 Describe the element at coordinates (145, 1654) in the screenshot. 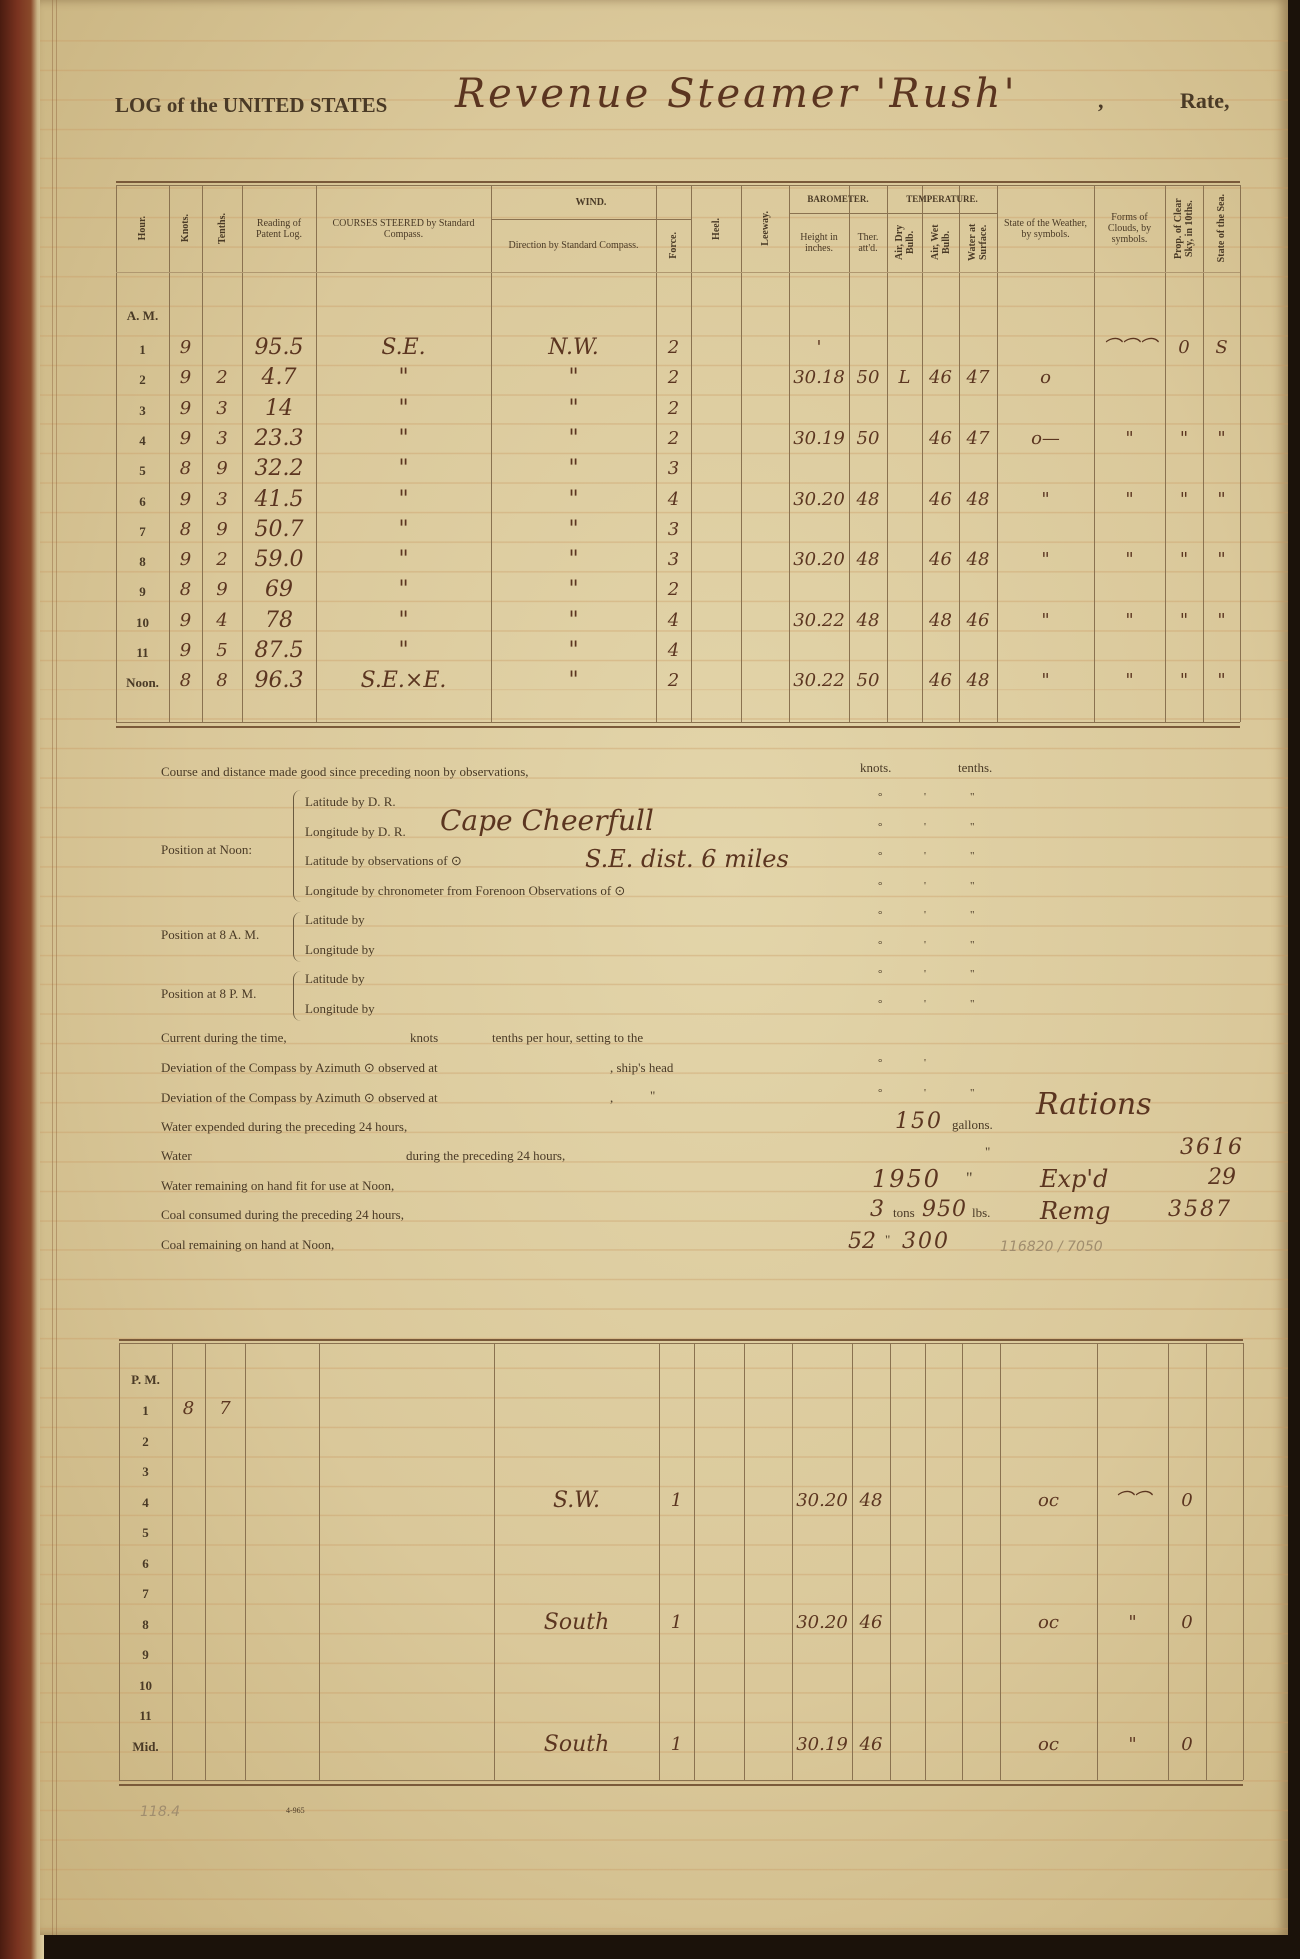

I see `hour-label: 9` at that location.